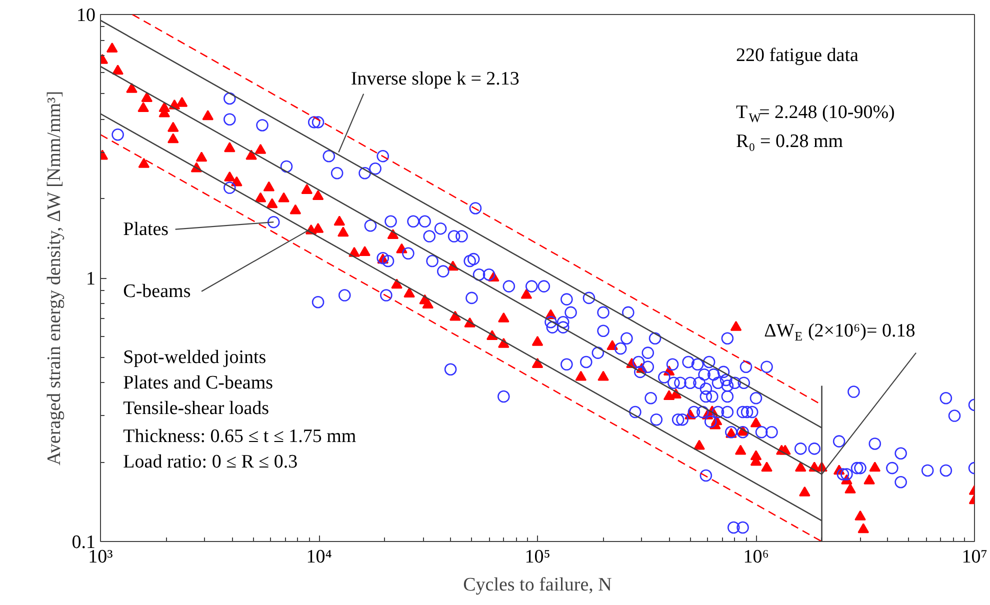  I want to click on annotation: 220 fatigue data, so click(797, 55).